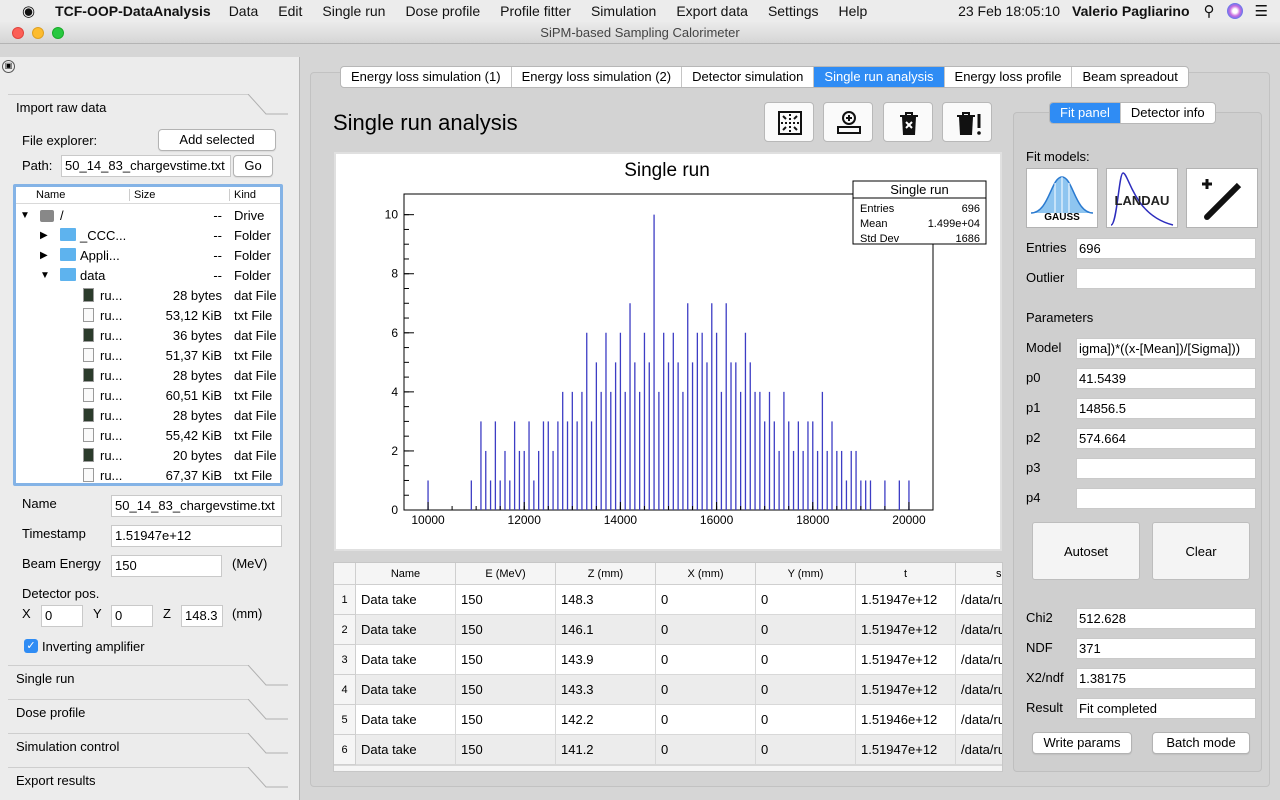 The image size is (1280, 800). Describe the element at coordinates (606, 600) in the screenshot. I see `cell-z: 148.3` at that location.